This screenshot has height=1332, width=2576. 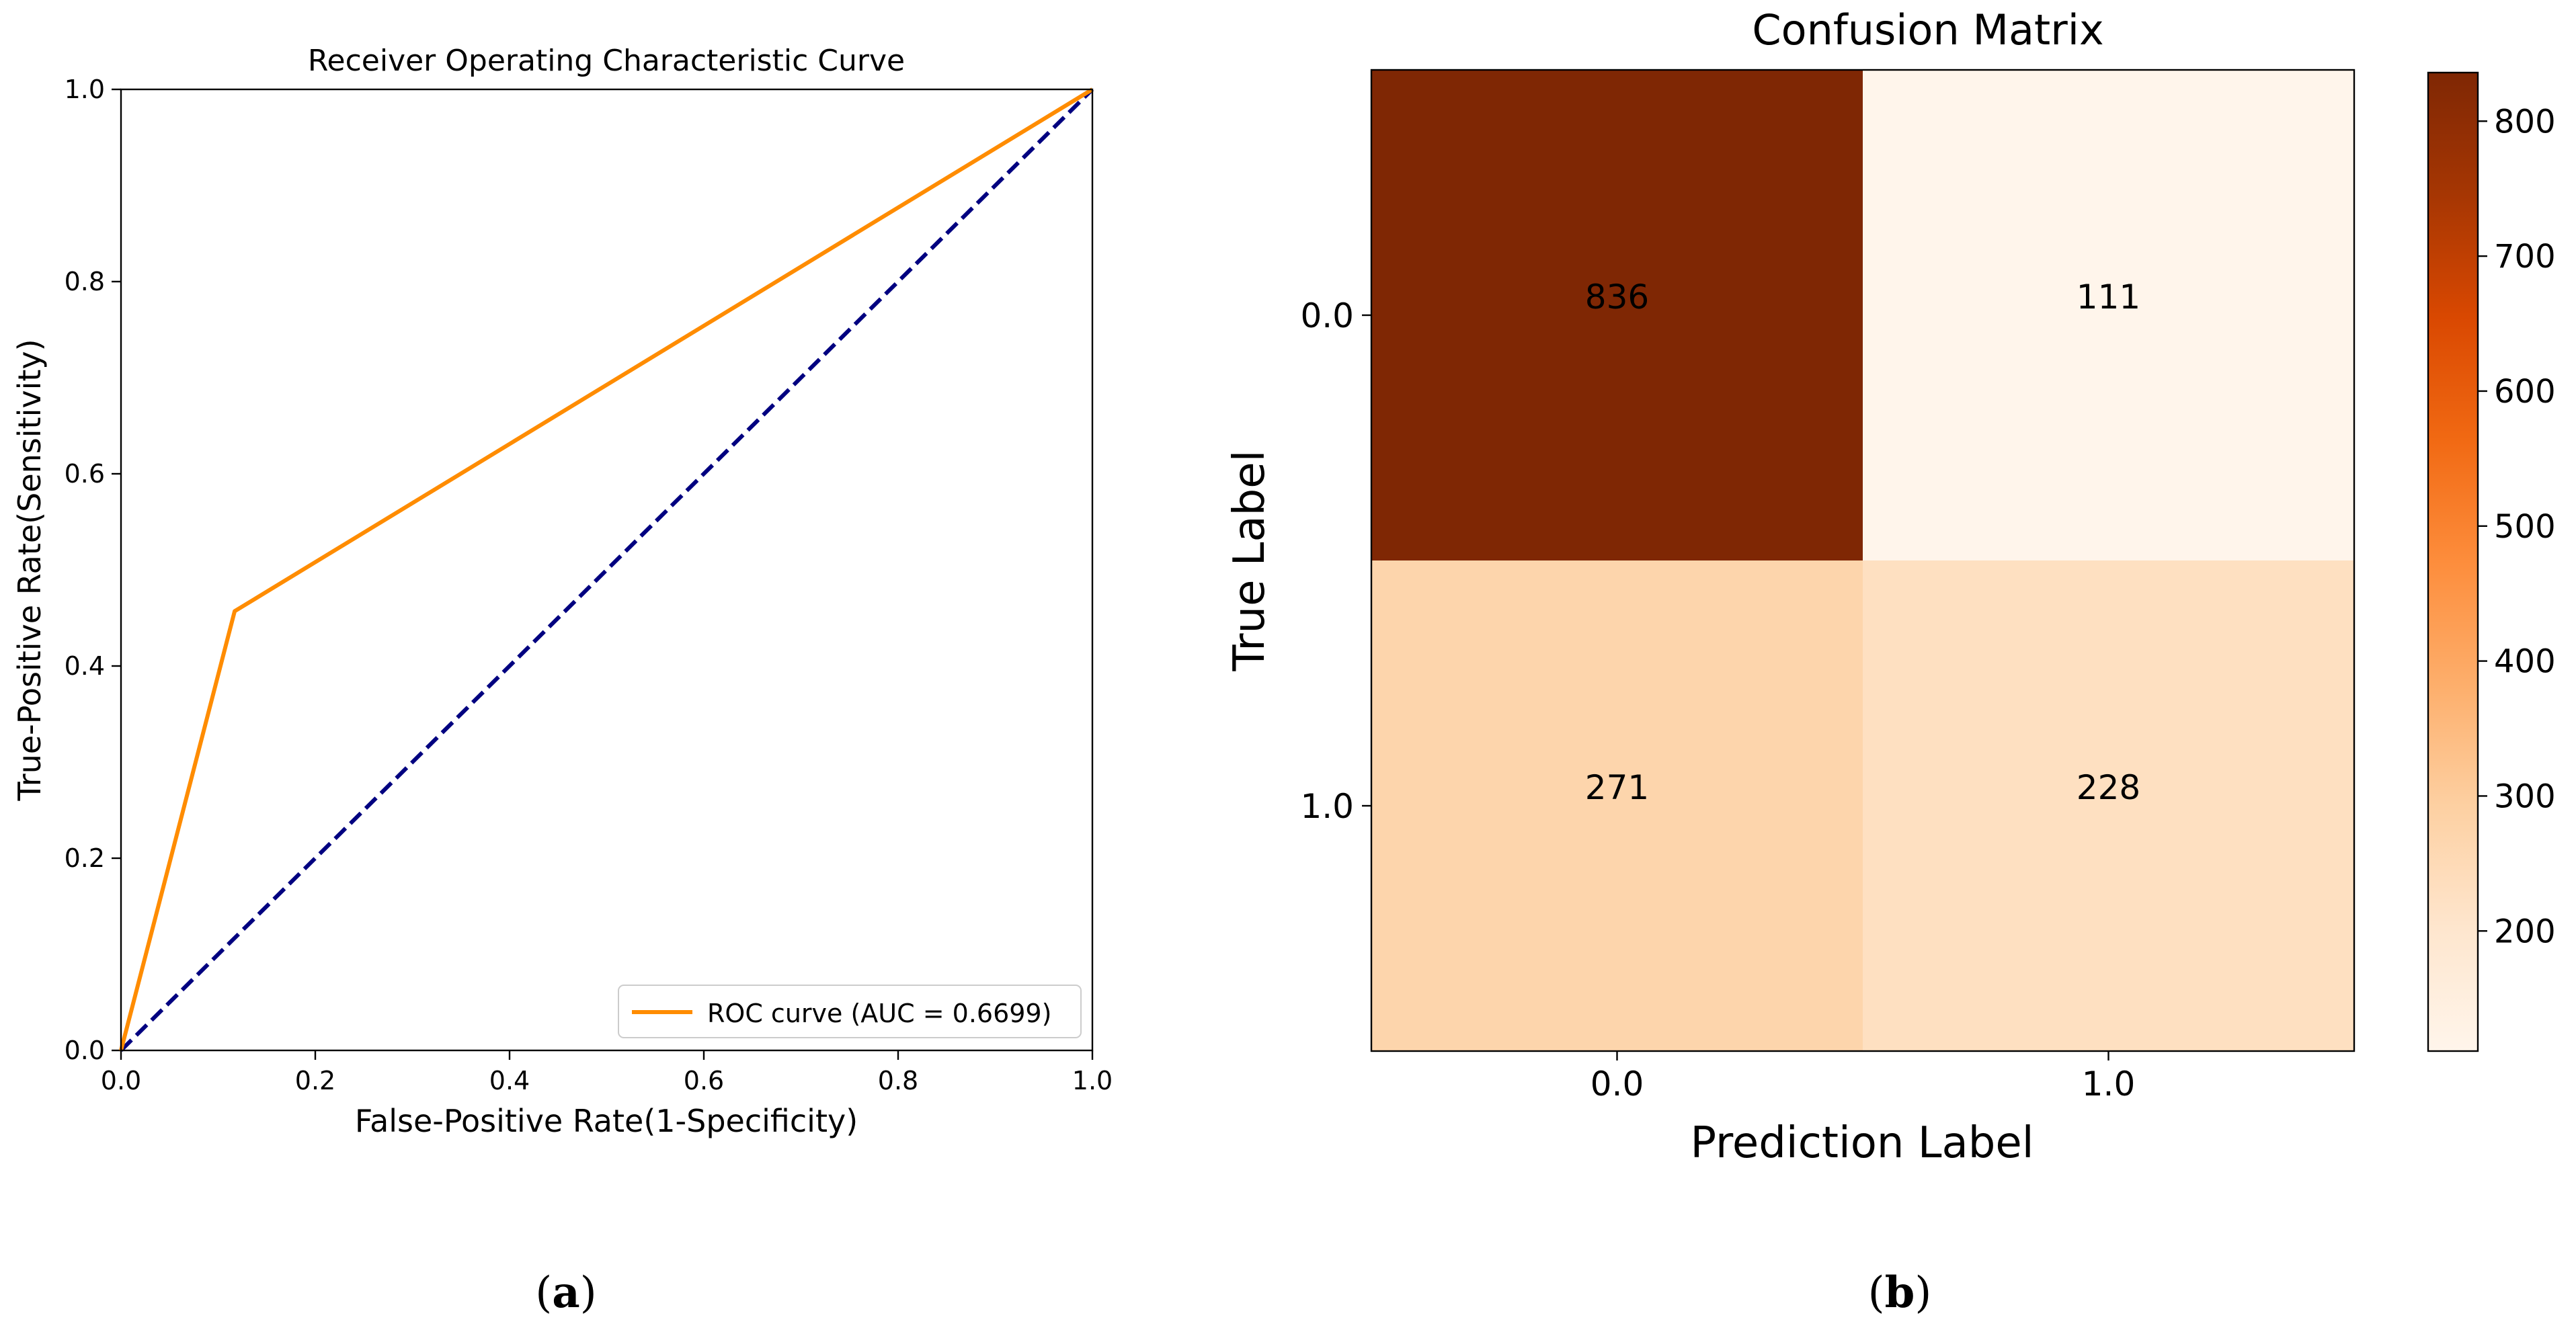 What do you see at coordinates (121, 1080) in the screenshot?
I see `roc-x-tick-label: 0.0` at bounding box center [121, 1080].